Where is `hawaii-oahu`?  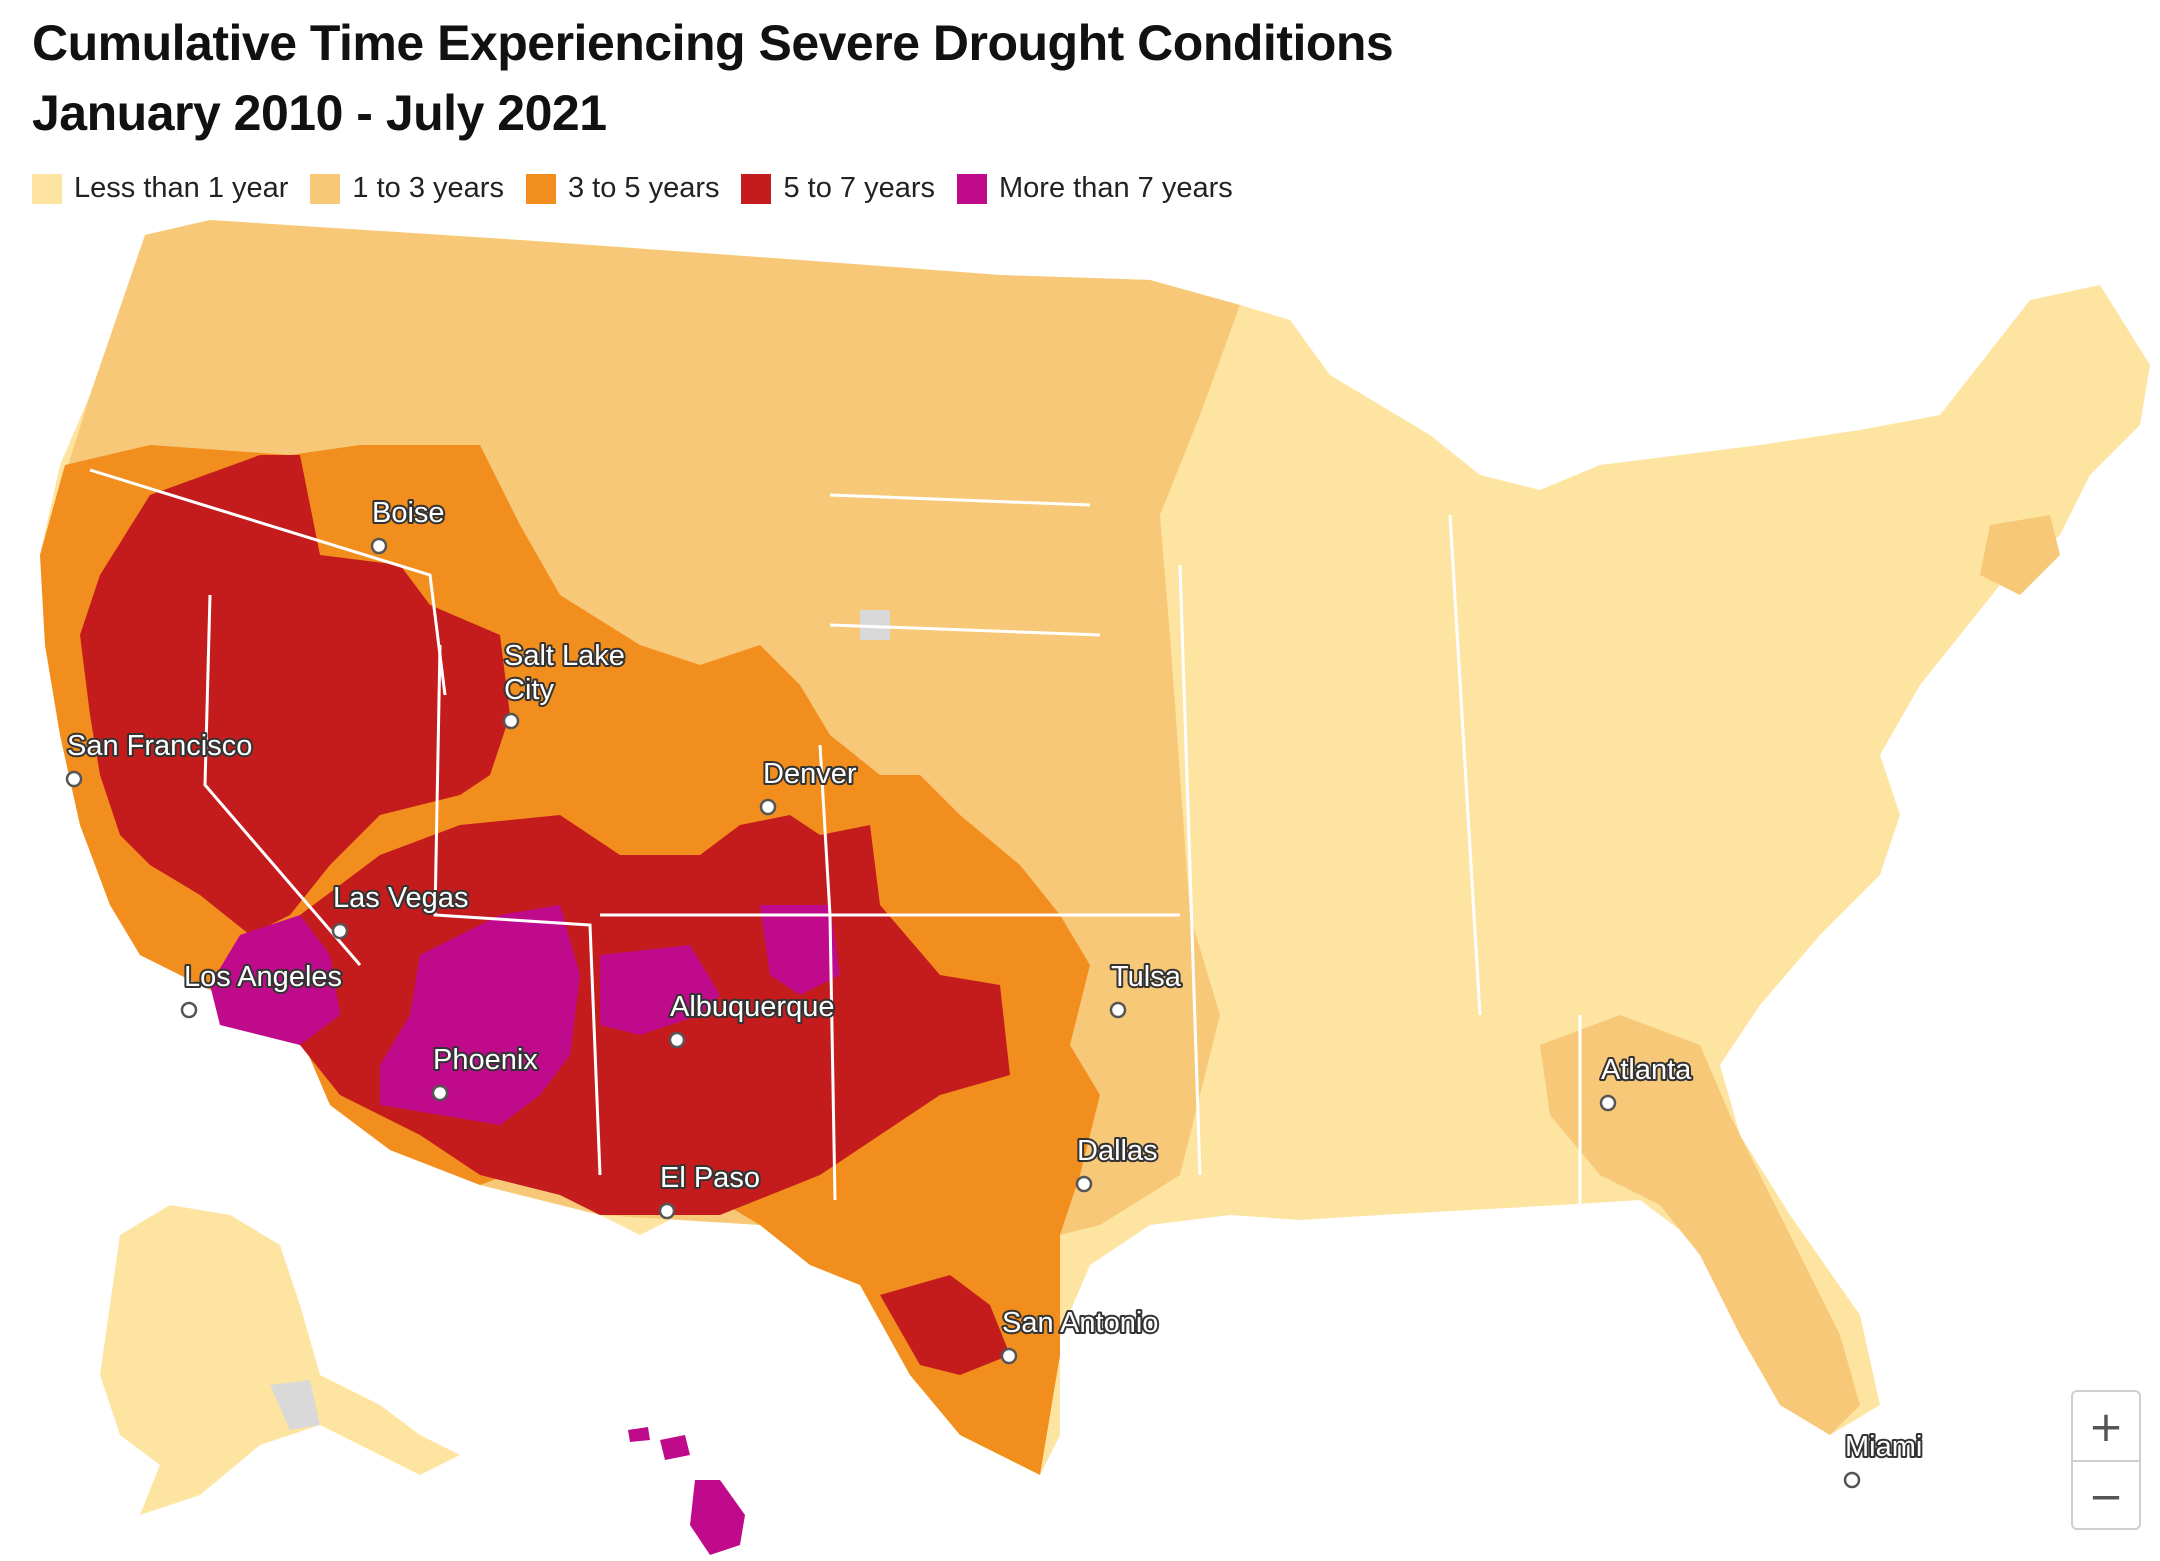
hawaii-oahu is located at coordinates (639, 1434).